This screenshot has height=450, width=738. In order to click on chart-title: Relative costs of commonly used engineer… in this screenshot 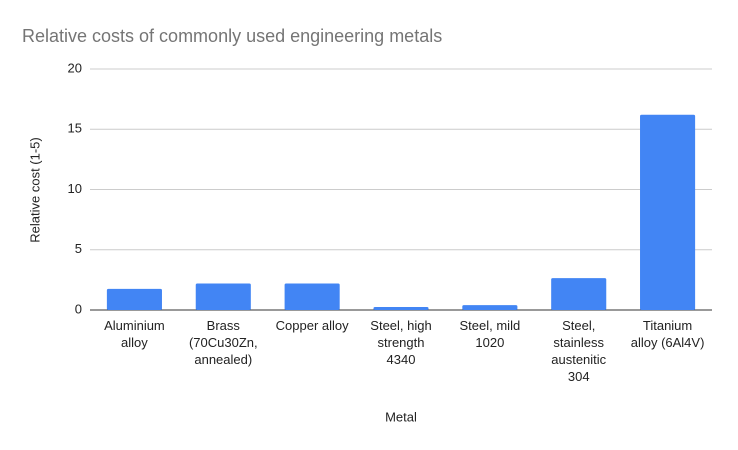, I will do `click(232, 36)`.